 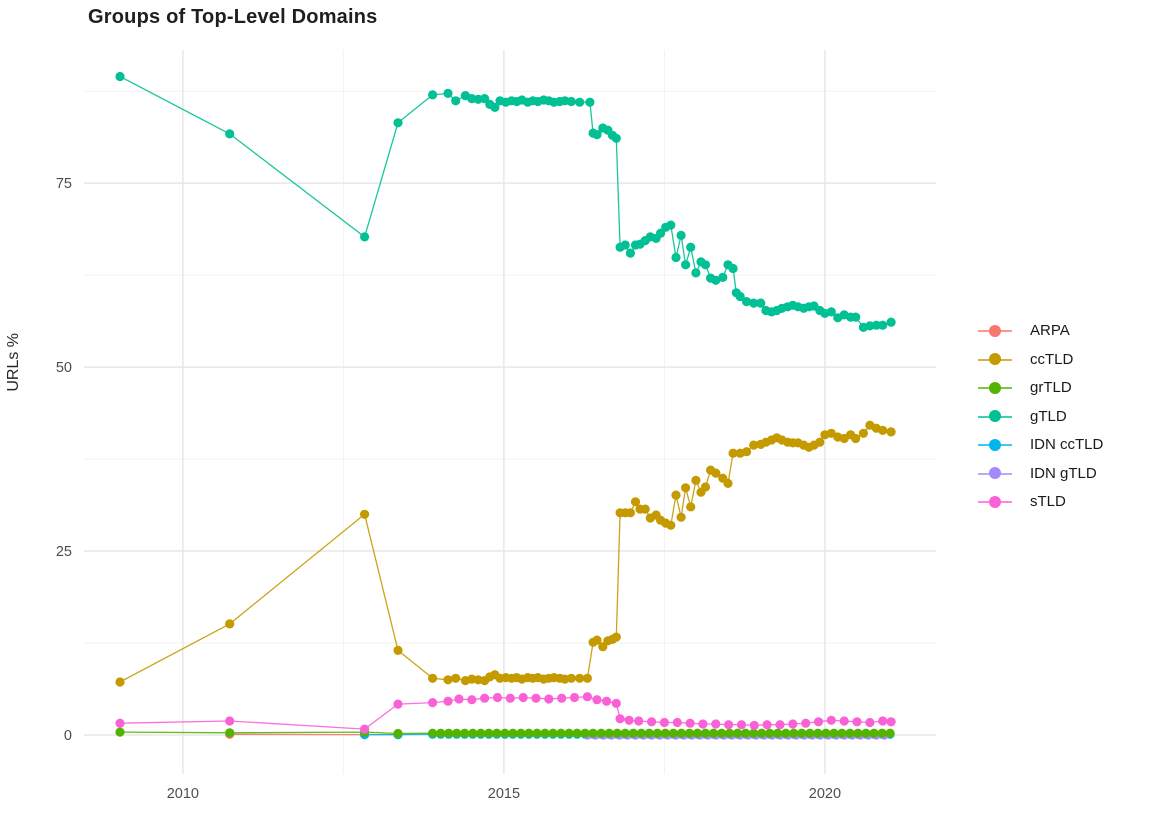 I want to click on legend-item-ccTLD: ccTLD, so click(x=1040, y=359).